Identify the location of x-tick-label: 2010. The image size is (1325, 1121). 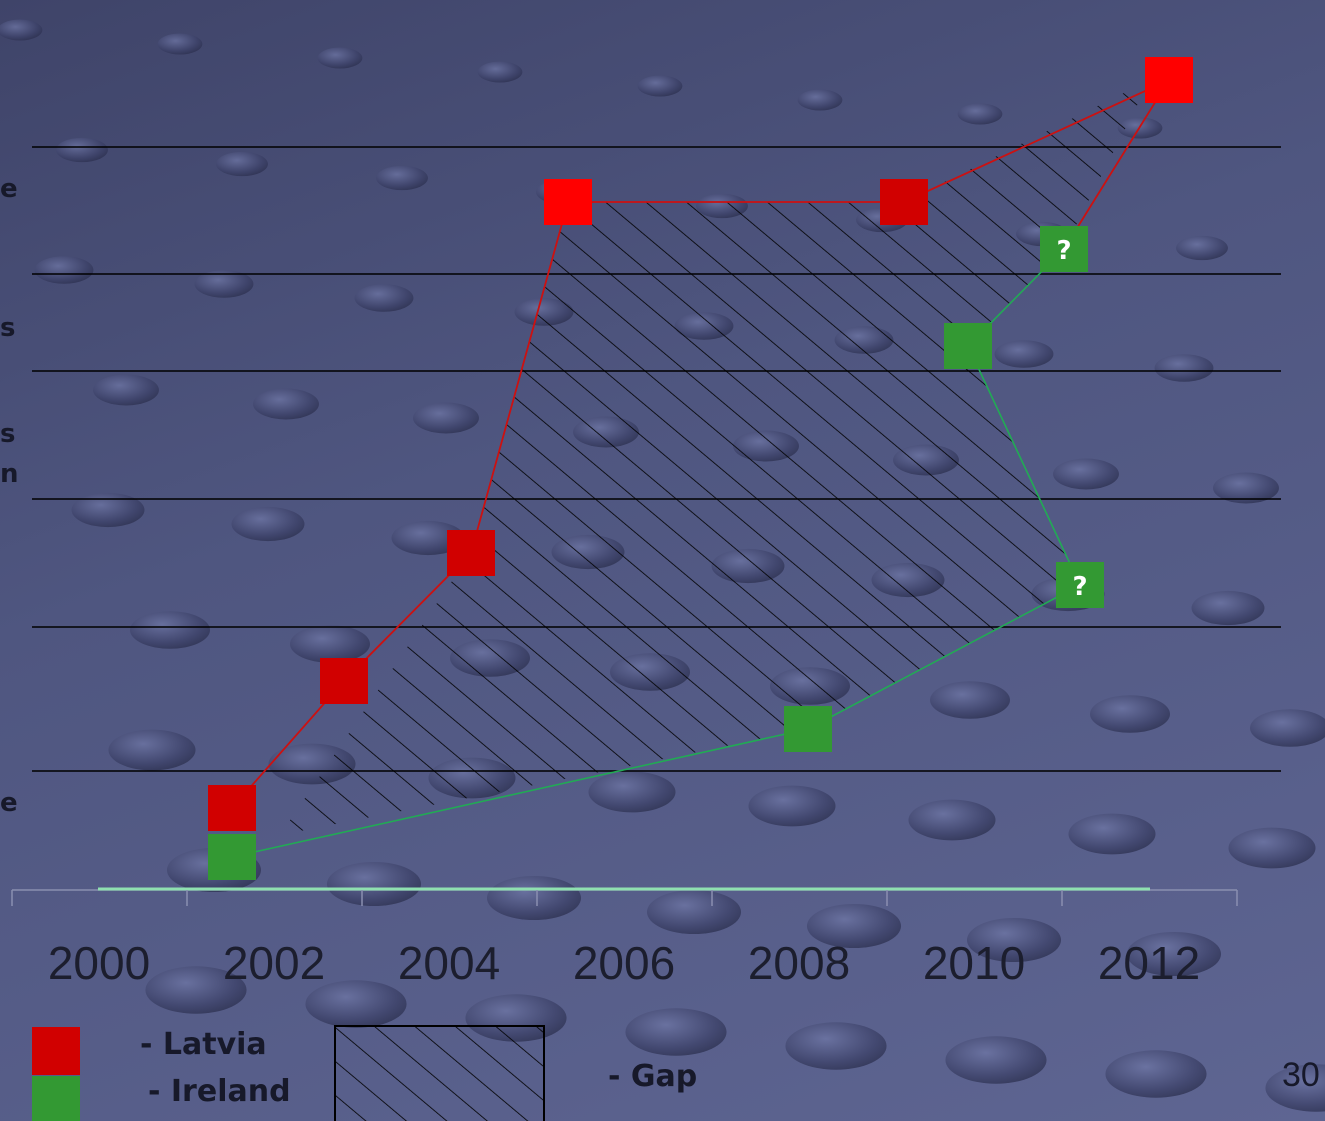
(974, 963).